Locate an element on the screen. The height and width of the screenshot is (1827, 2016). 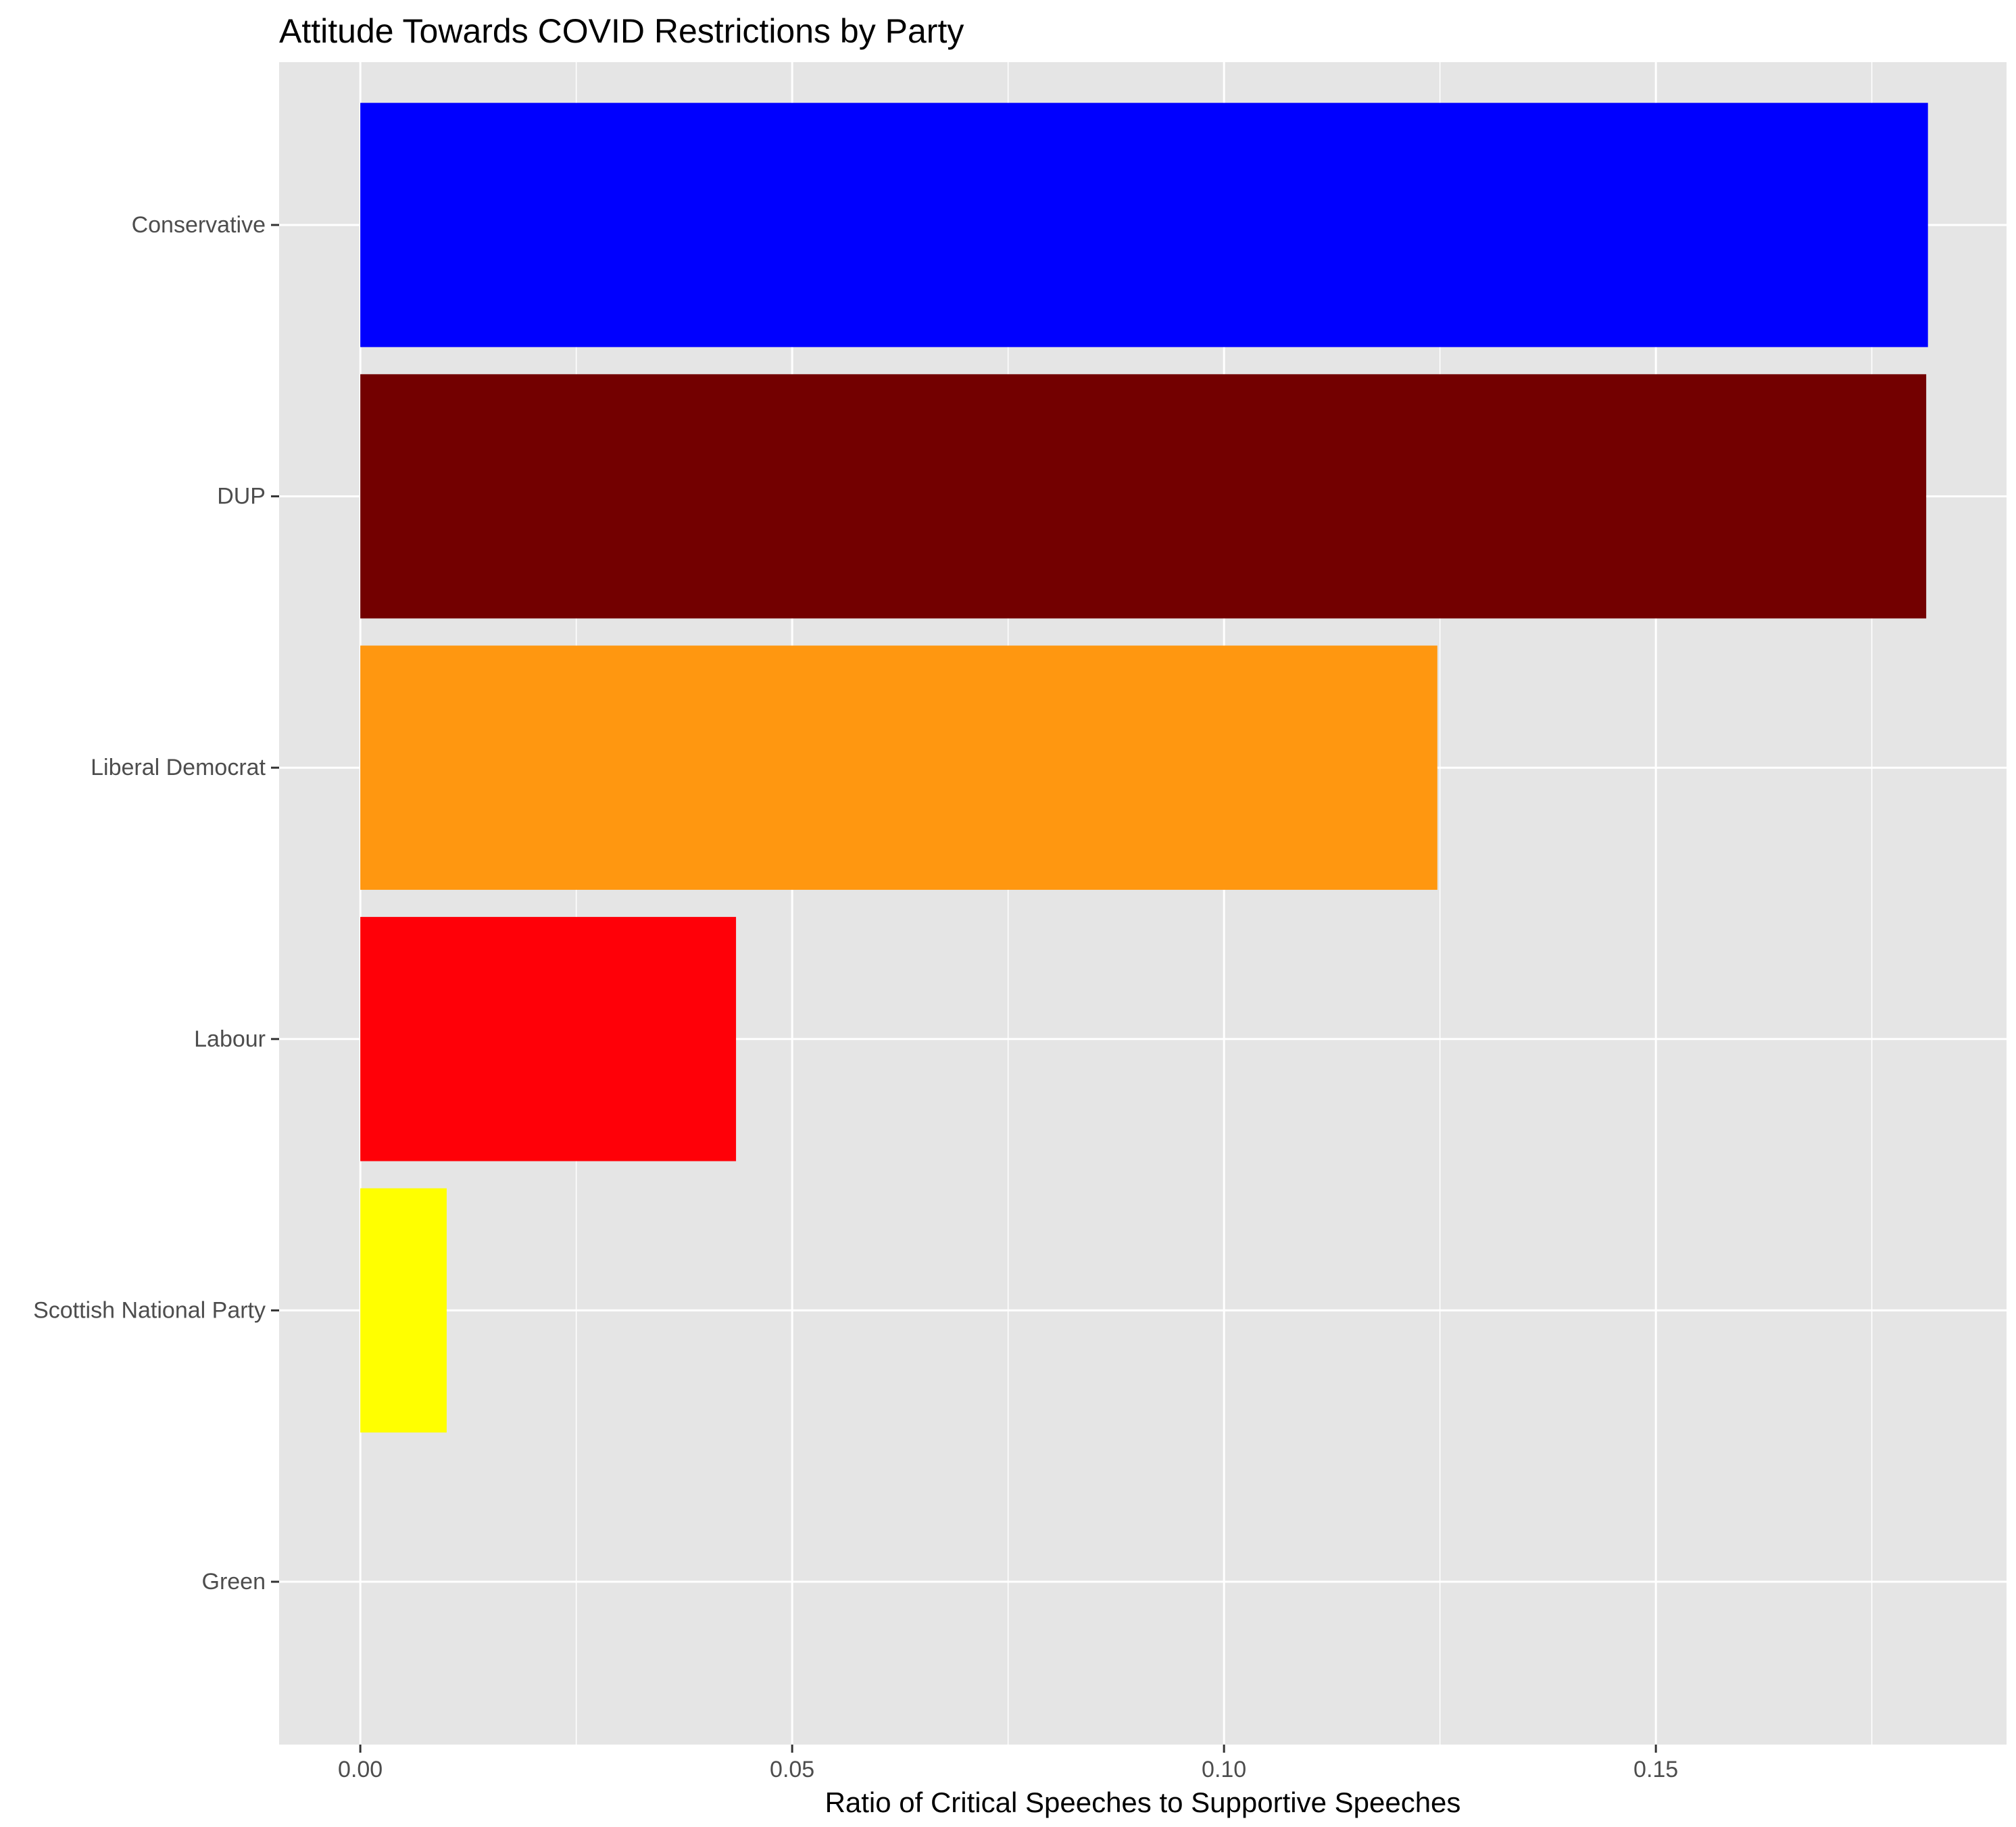
bar-conservative is located at coordinates (1144, 225).